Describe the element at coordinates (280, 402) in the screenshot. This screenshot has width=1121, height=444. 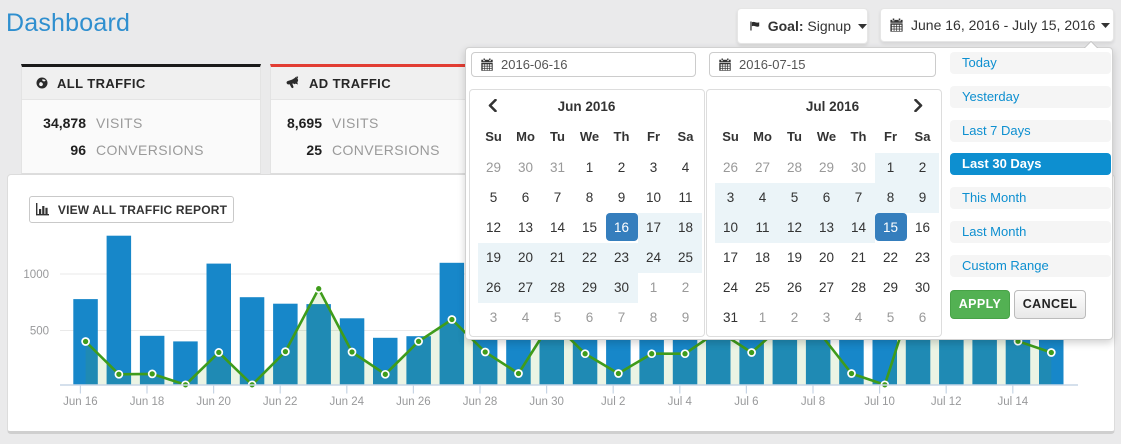
I see `svg-text: Jun 22` at that location.